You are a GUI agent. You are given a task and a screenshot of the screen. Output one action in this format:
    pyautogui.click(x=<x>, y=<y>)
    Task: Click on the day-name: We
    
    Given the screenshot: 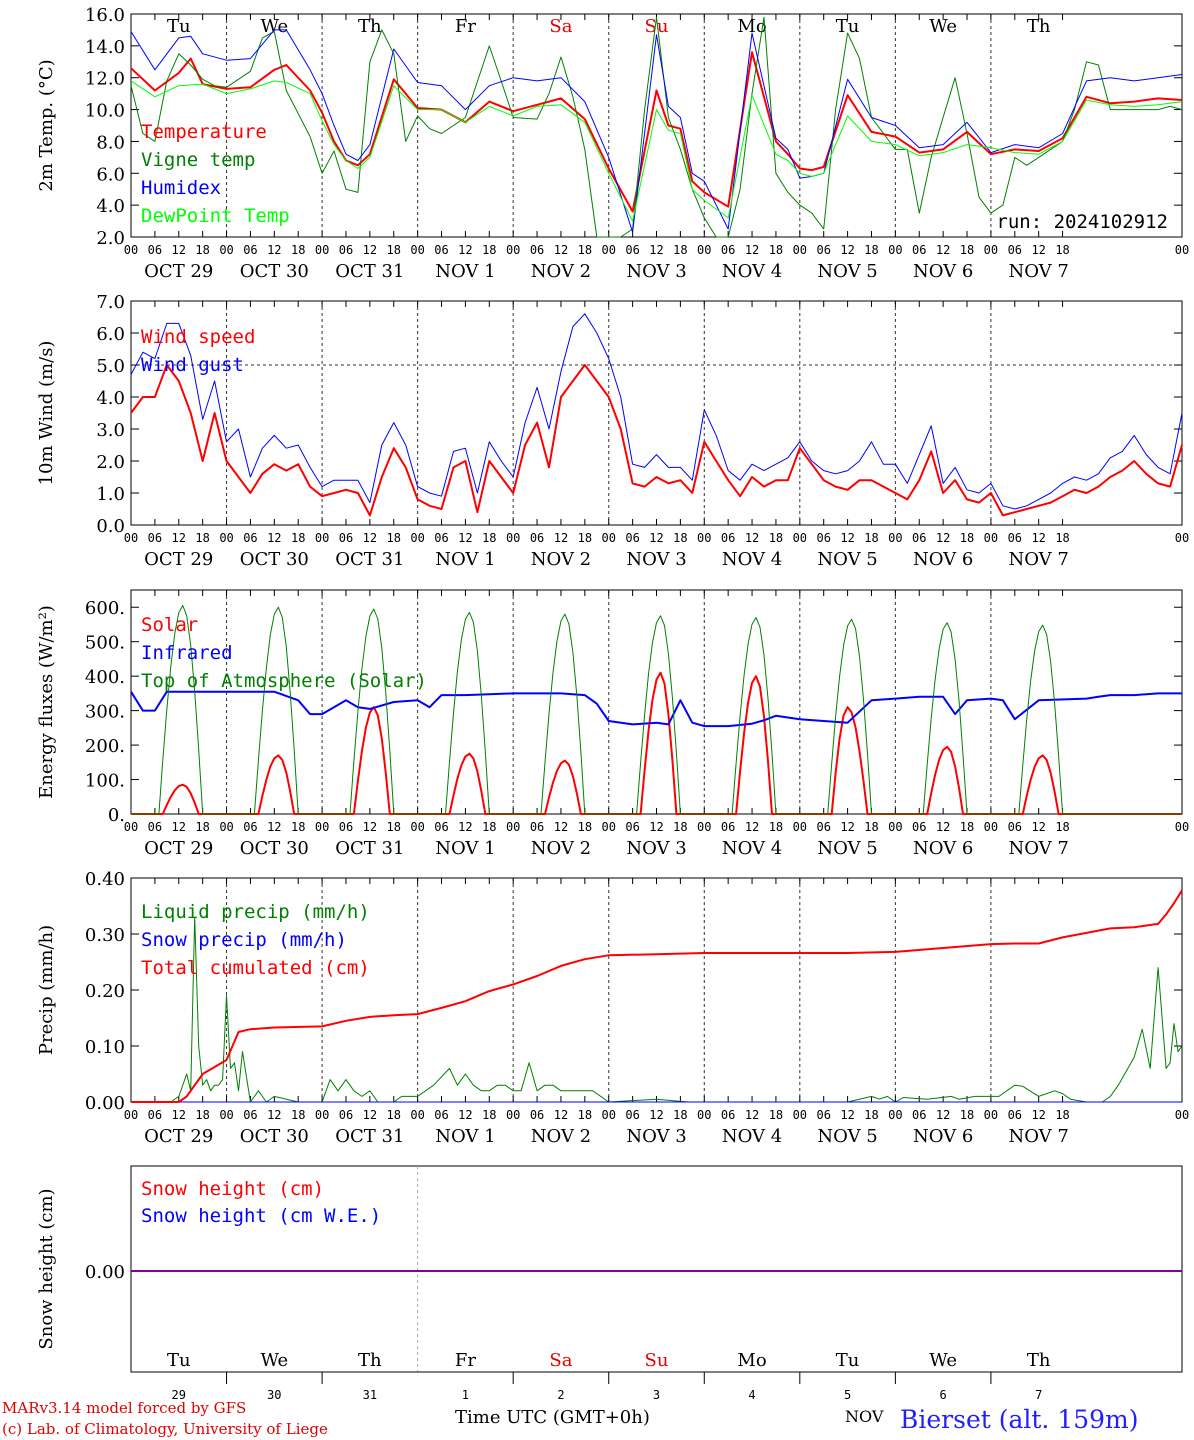 What is the action you would take?
    pyautogui.click(x=274, y=26)
    